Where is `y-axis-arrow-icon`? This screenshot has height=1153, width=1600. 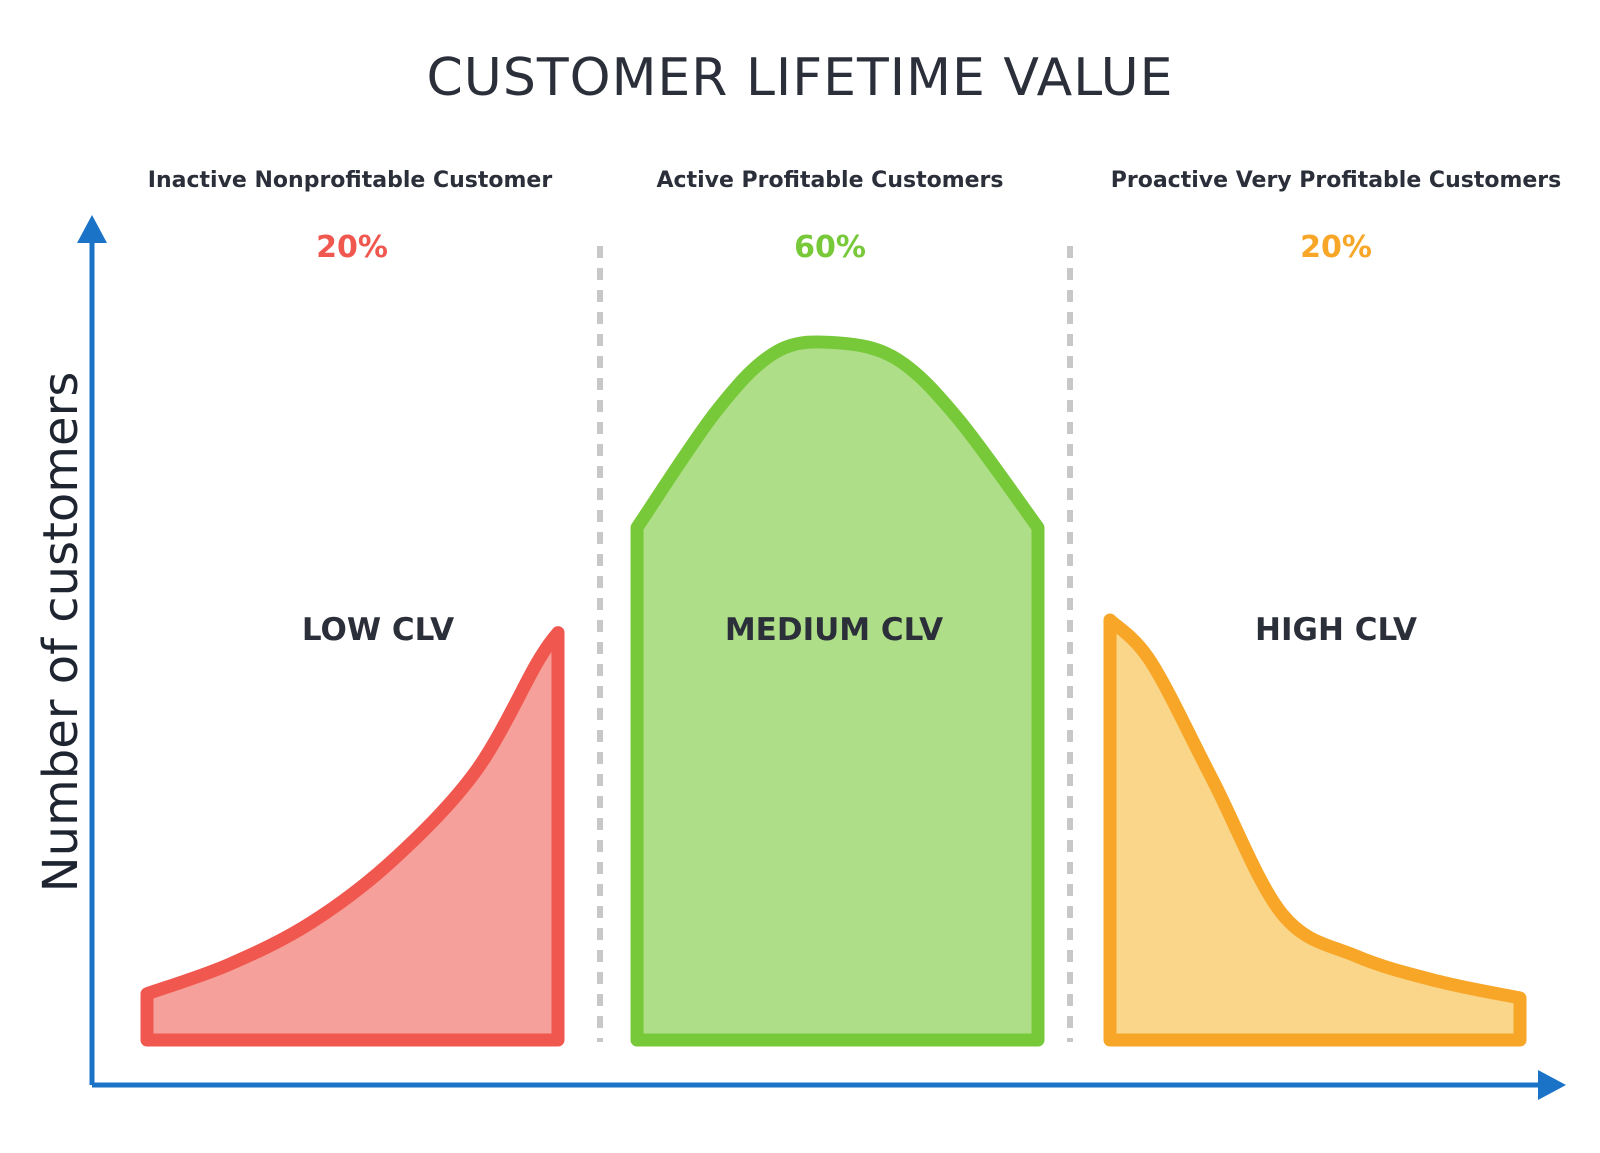 y-axis-arrow-icon is located at coordinates (92, 229).